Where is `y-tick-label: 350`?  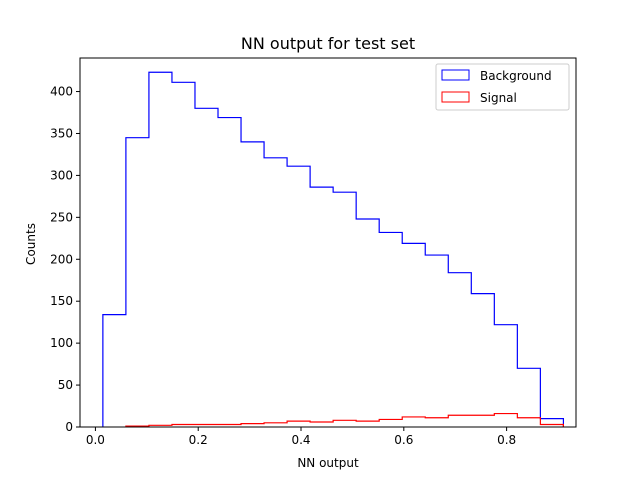 y-tick-label: 350 is located at coordinates (61, 133).